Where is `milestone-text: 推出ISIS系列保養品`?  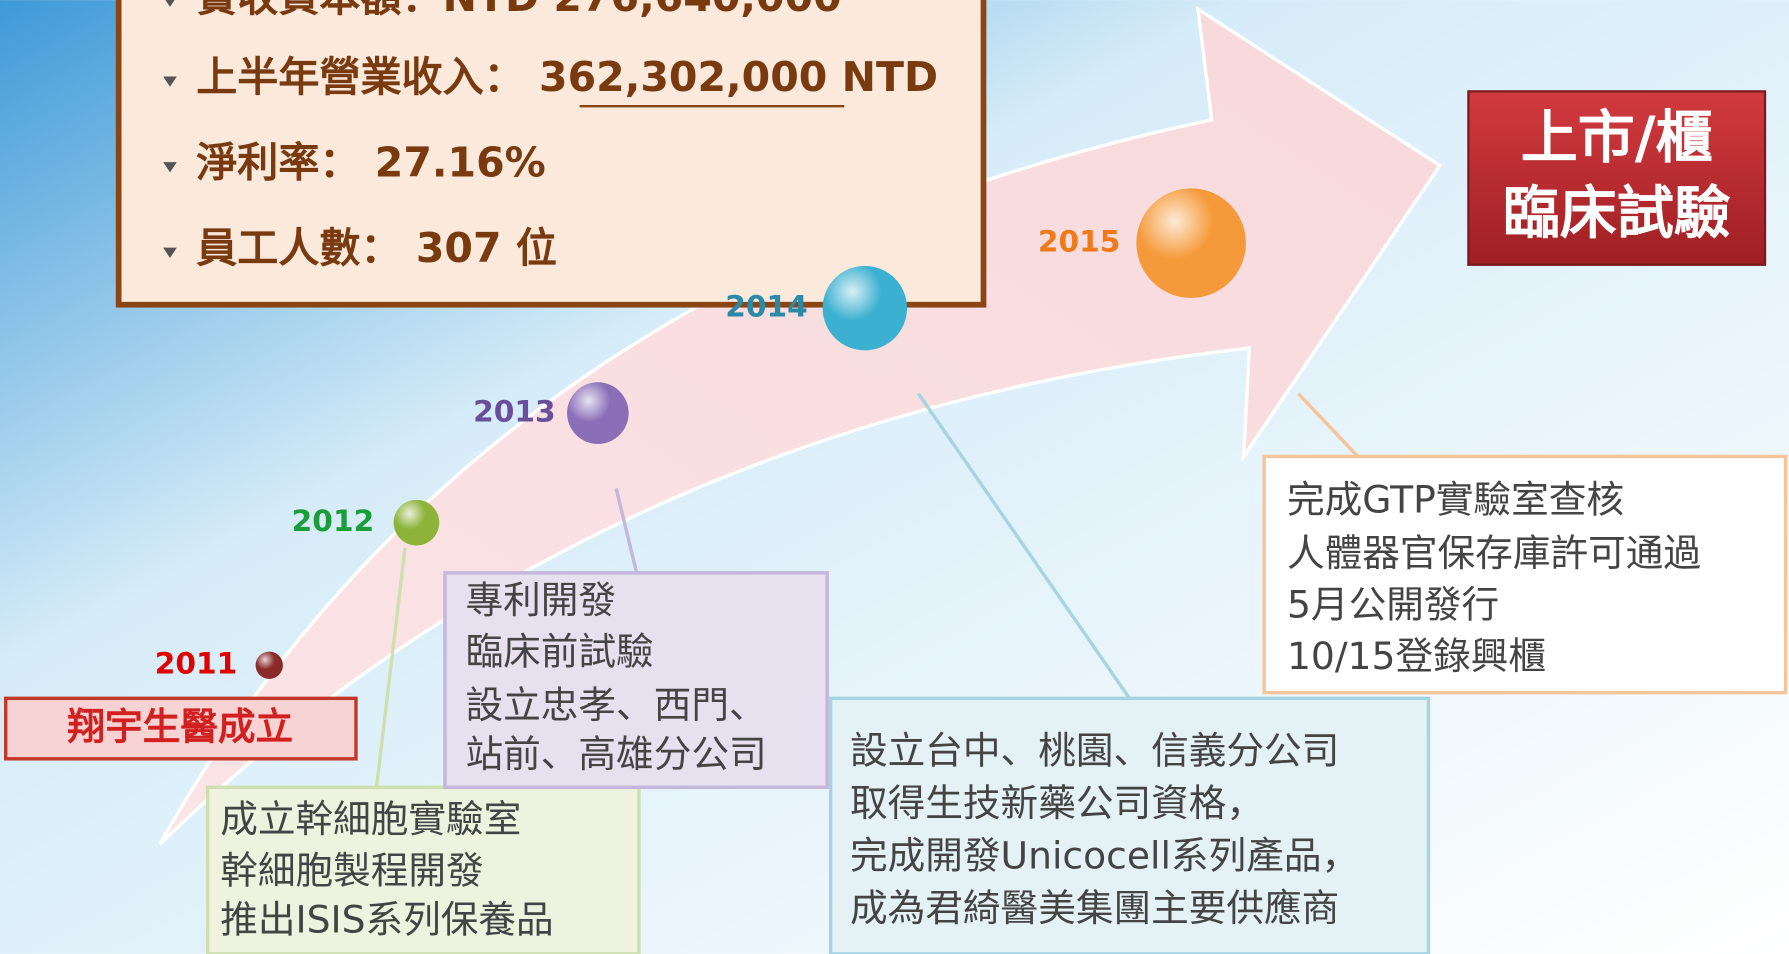 milestone-text: 推出ISIS系列保養品 is located at coordinates (386, 919).